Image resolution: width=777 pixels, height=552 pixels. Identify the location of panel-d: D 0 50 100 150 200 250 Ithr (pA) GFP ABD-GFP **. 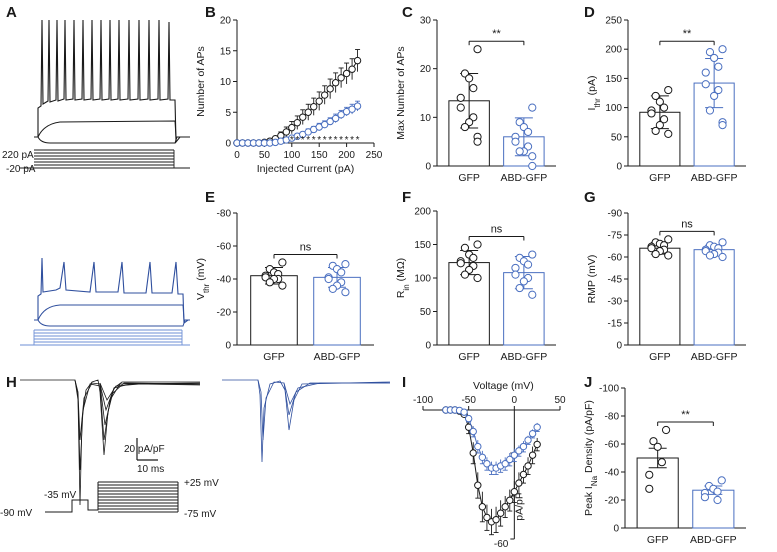
(665, 94).